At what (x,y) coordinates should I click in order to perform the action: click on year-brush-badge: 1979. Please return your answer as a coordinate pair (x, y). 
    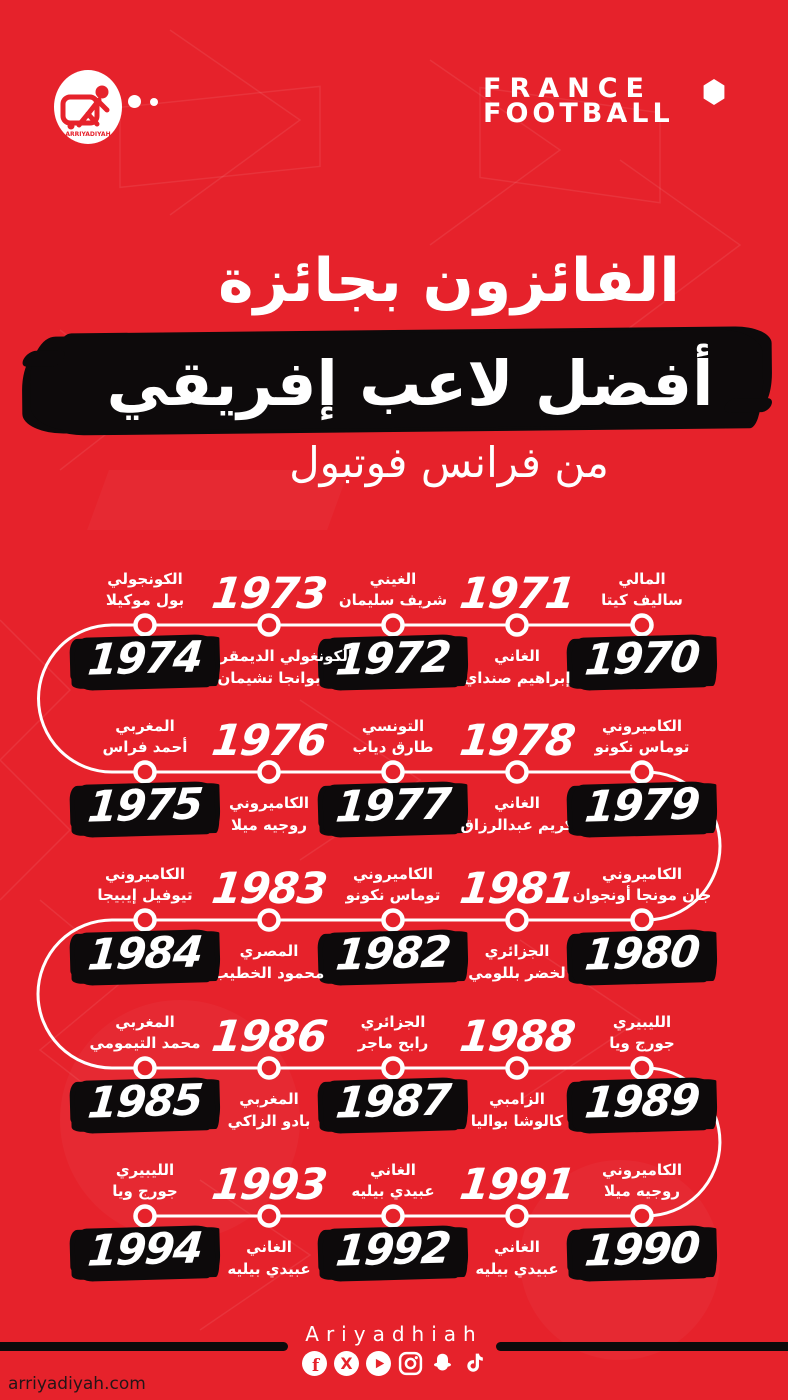
    Looking at the image, I should click on (642, 809).